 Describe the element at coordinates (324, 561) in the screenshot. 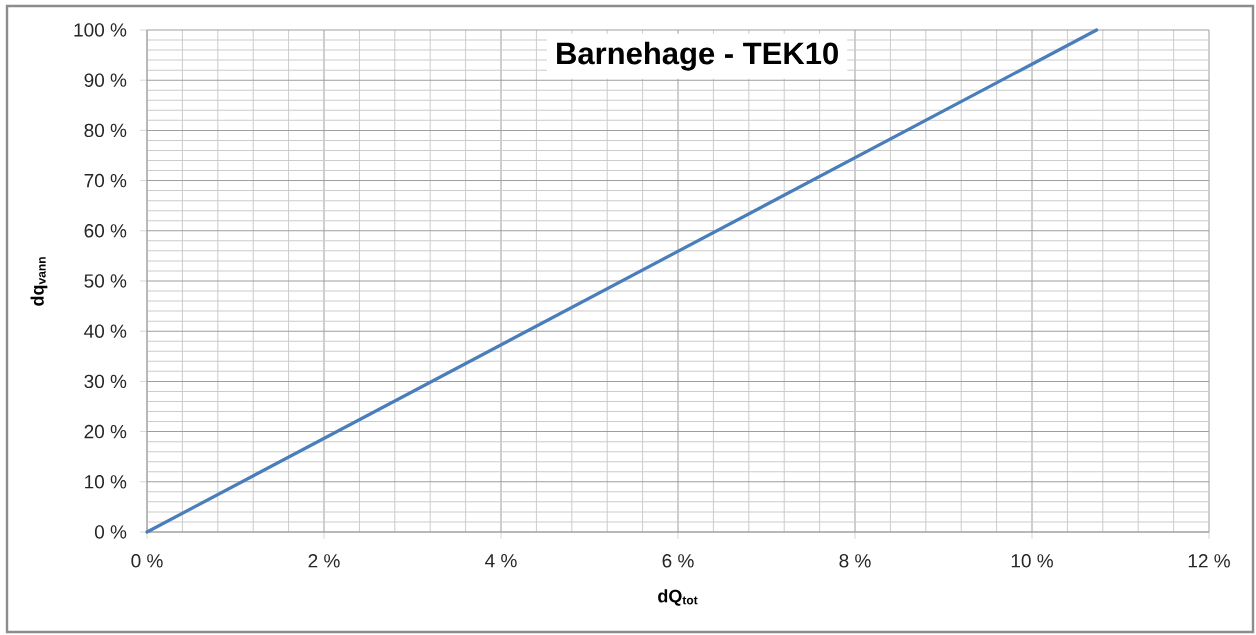

I see `x-tick-label: 2 %` at that location.